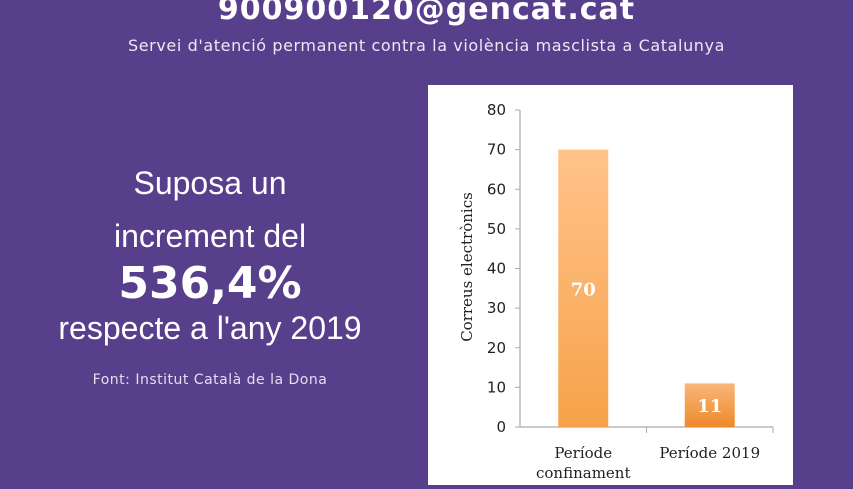 The width and height of the screenshot is (853, 489). Describe the element at coordinates (709, 453) in the screenshot. I see `x-category-label: Període 2019` at that location.